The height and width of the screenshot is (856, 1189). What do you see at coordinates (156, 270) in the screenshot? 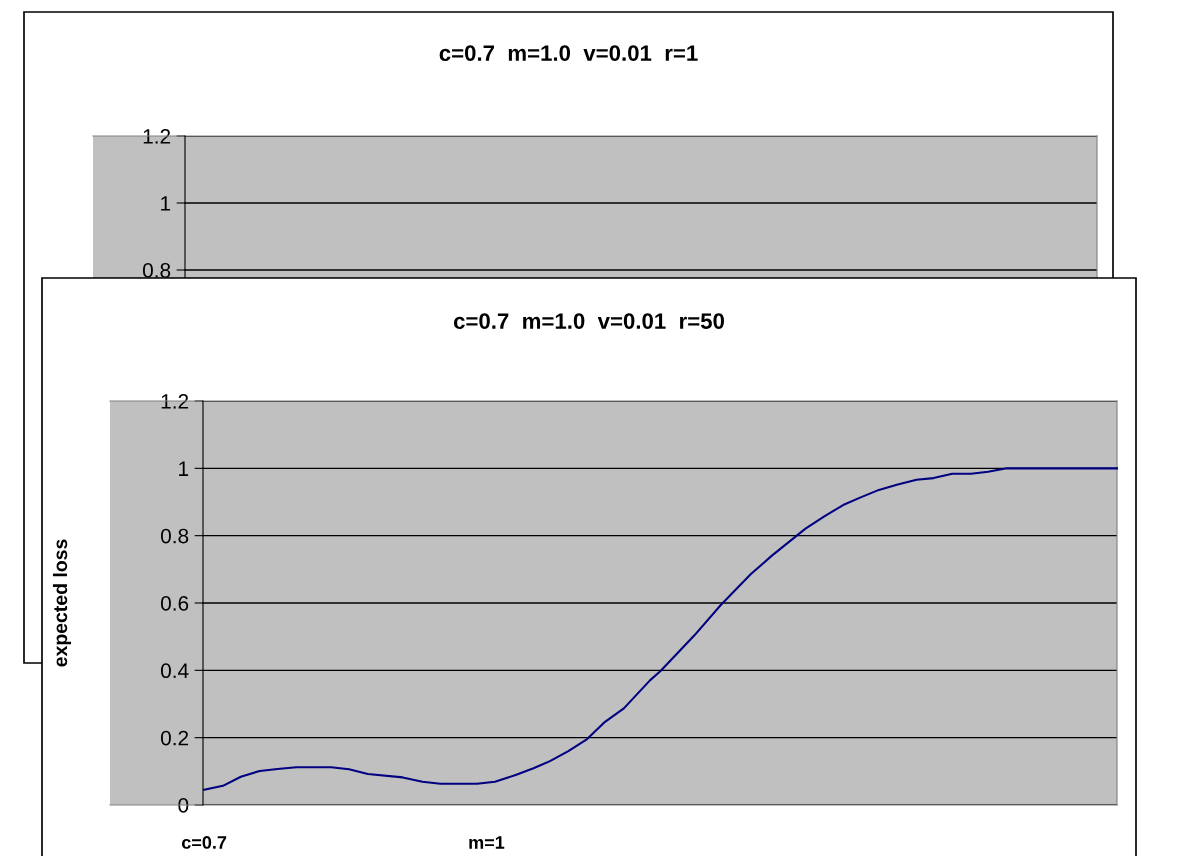
I see `text: 0.8` at bounding box center [156, 270].